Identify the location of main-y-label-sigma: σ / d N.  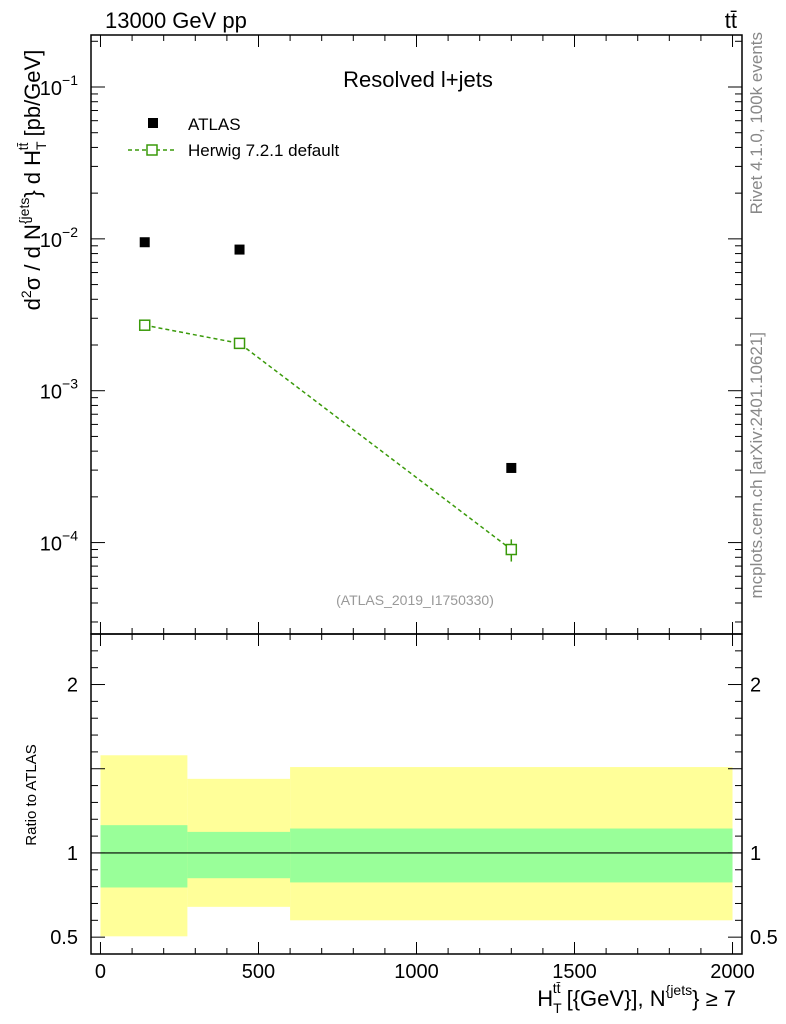
(32, 257).